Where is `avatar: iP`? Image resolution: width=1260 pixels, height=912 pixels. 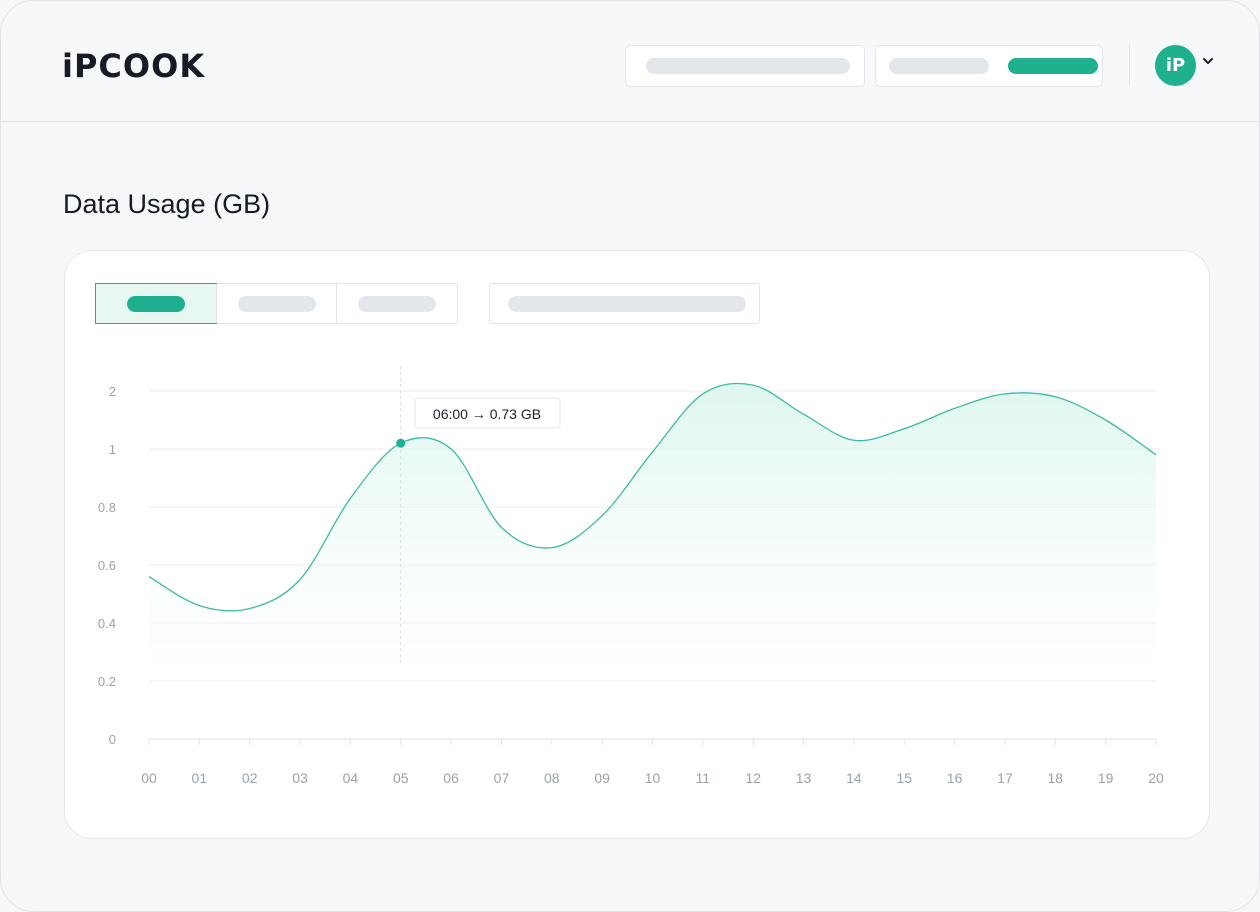
avatar: iP is located at coordinates (1175, 65).